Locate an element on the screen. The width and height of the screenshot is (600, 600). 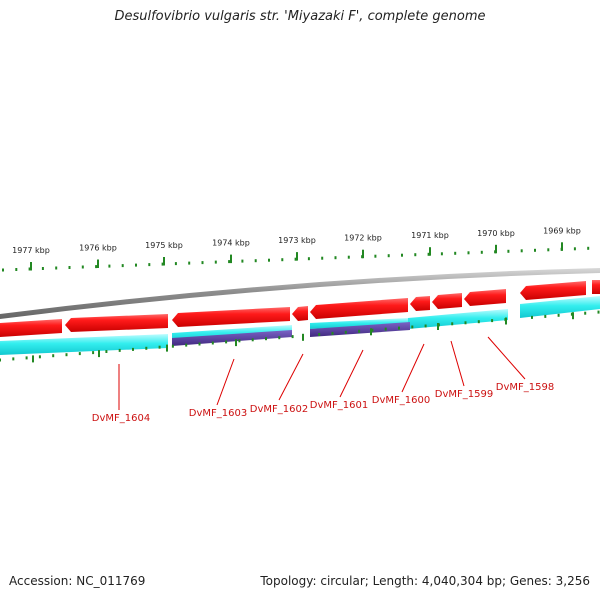
gene-label-dvmf-1604: DvMF_1604 is located at coordinates (121, 418).